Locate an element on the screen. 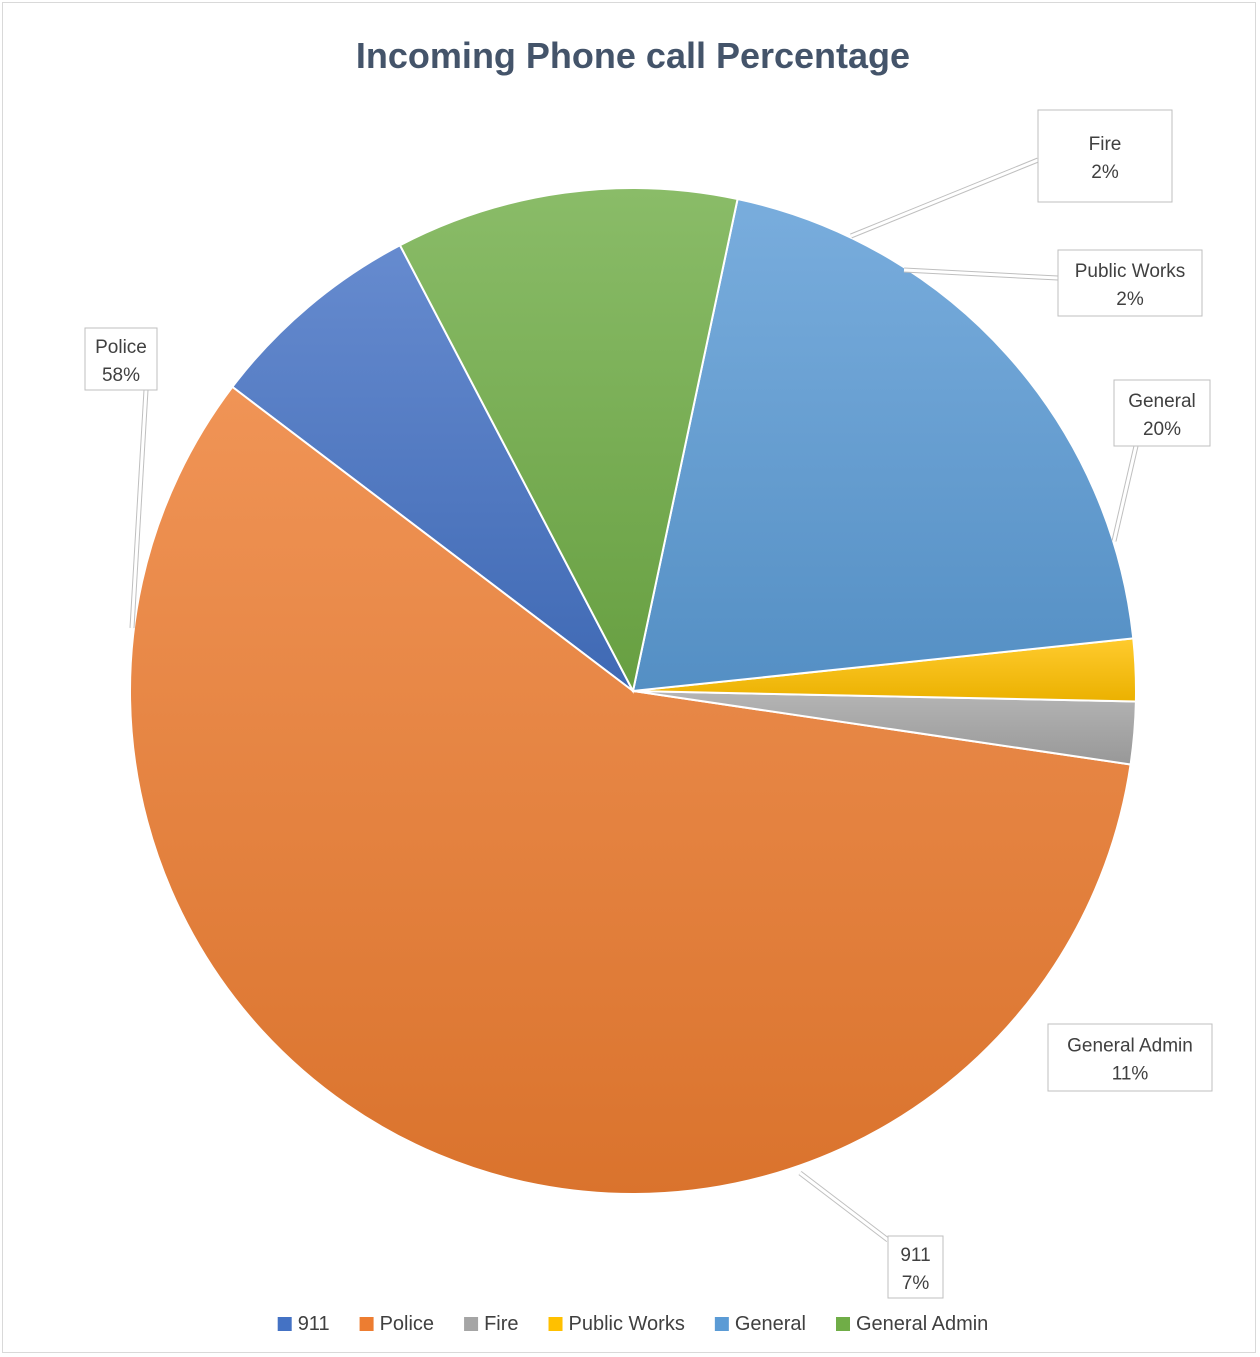  data-label-name-public-works: Public Works is located at coordinates (1130, 271).